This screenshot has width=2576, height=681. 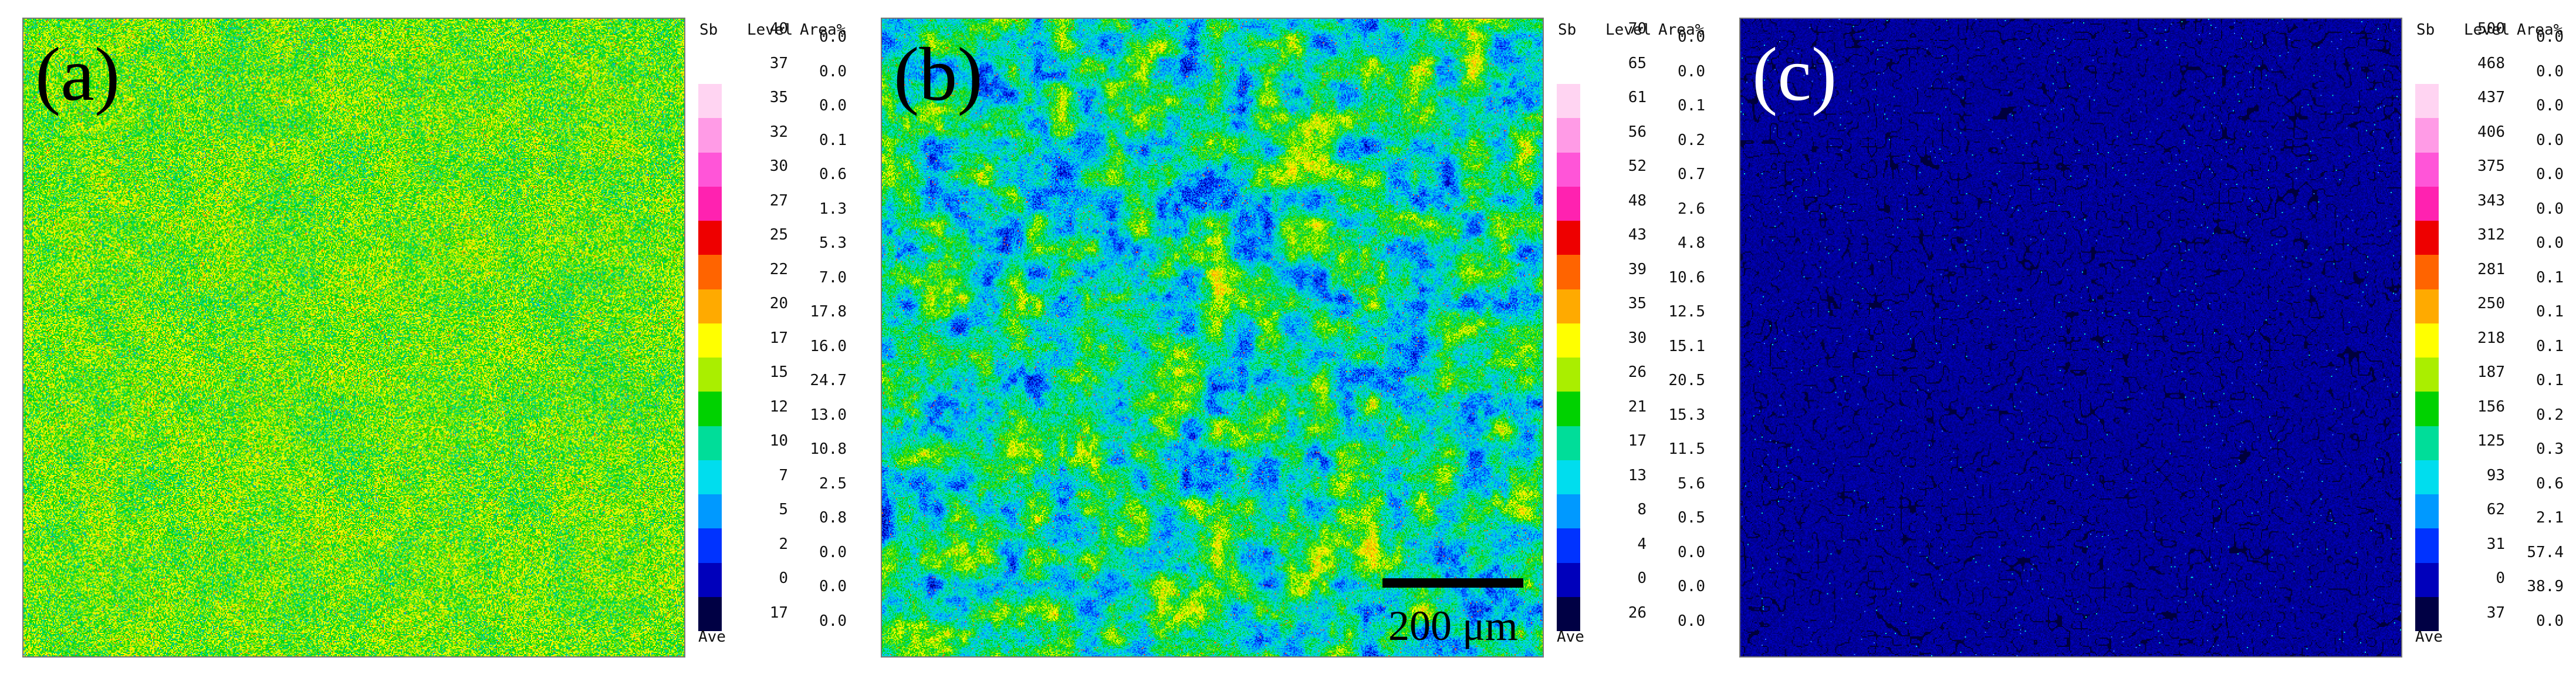 I want to click on legend-area-value: 4.8, so click(x=1691, y=243).